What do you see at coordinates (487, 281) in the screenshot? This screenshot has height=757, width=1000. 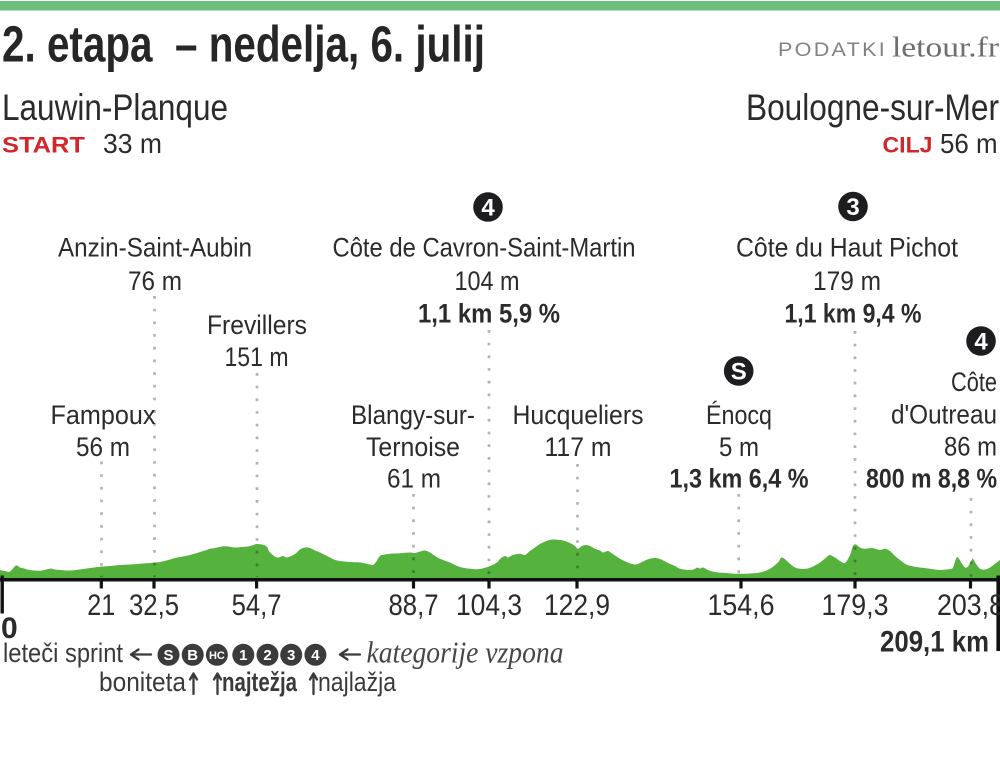 I see `svg-text: 104 m` at bounding box center [487, 281].